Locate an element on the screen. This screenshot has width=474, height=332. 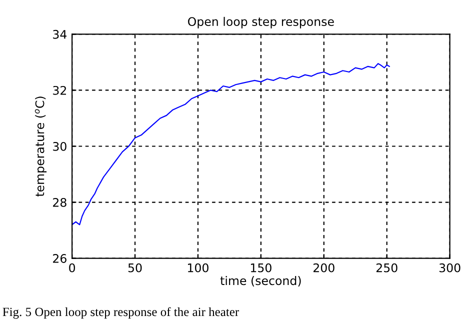
x-tick-label: 100 is located at coordinates (198, 267).